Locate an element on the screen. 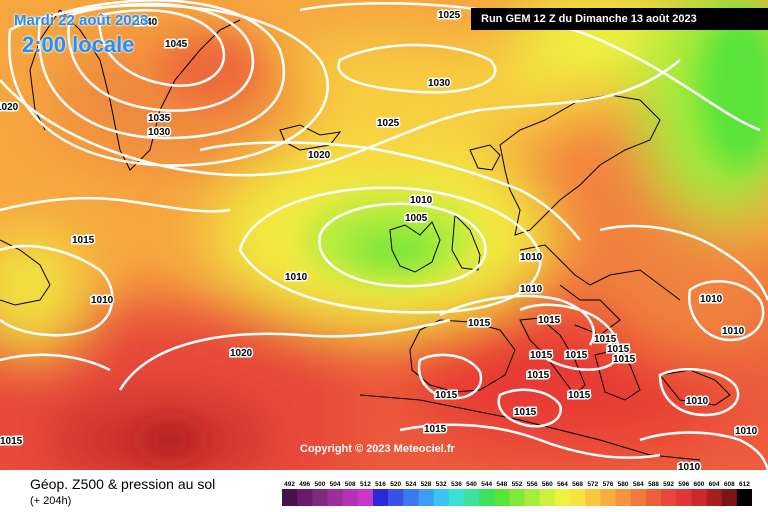  isobar-label: 1005 is located at coordinates (416, 218).